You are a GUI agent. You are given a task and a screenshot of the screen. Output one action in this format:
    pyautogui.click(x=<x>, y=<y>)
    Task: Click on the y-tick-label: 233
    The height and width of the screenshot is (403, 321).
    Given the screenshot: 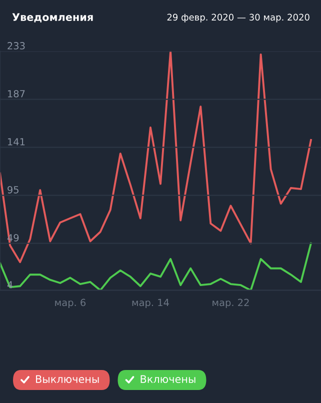 What is the action you would take?
    pyautogui.click(x=16, y=46)
    